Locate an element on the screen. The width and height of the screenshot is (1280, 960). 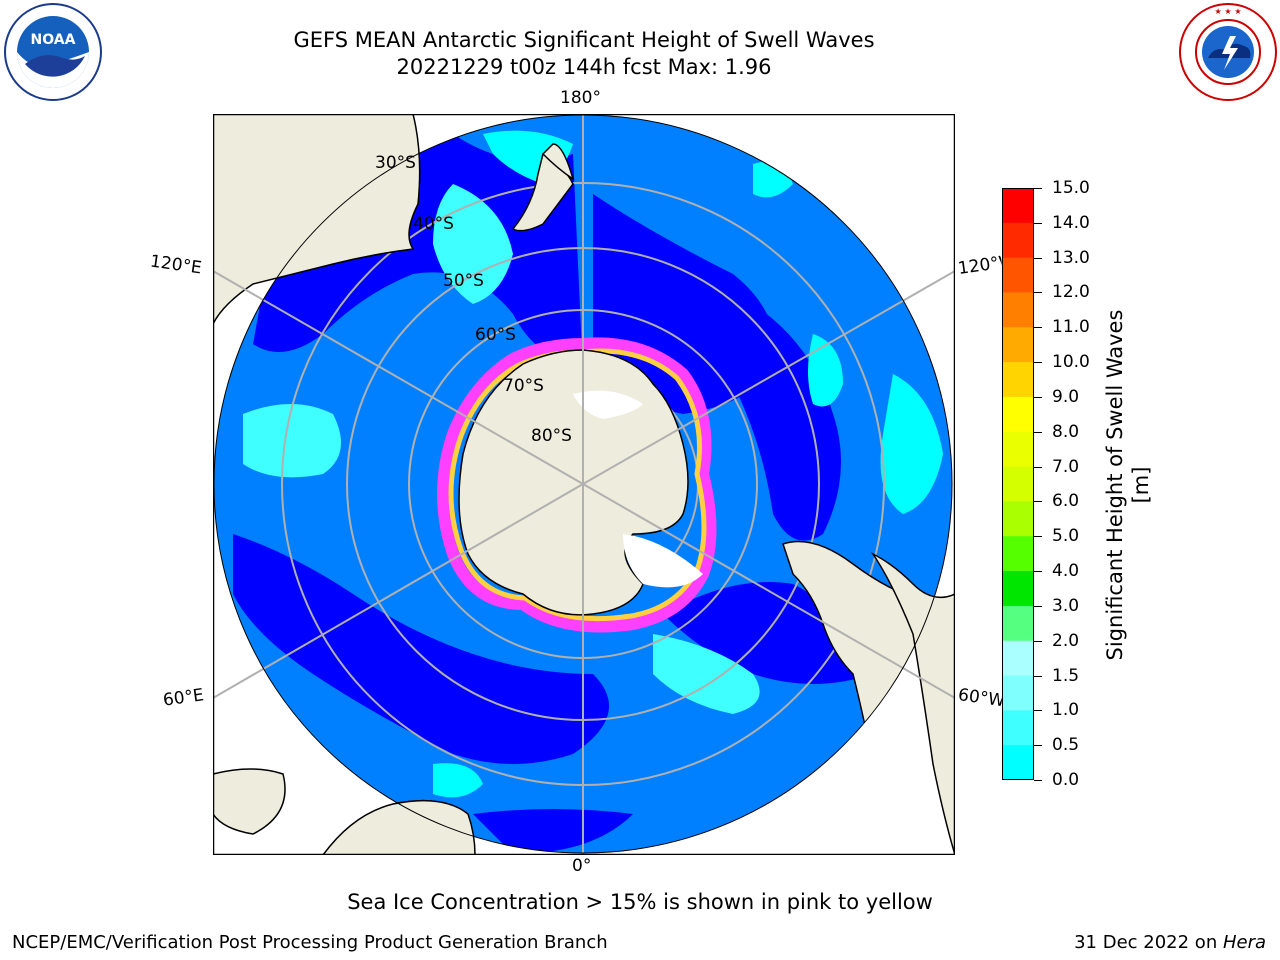
nz-north-island is located at coordinates (558, 162).